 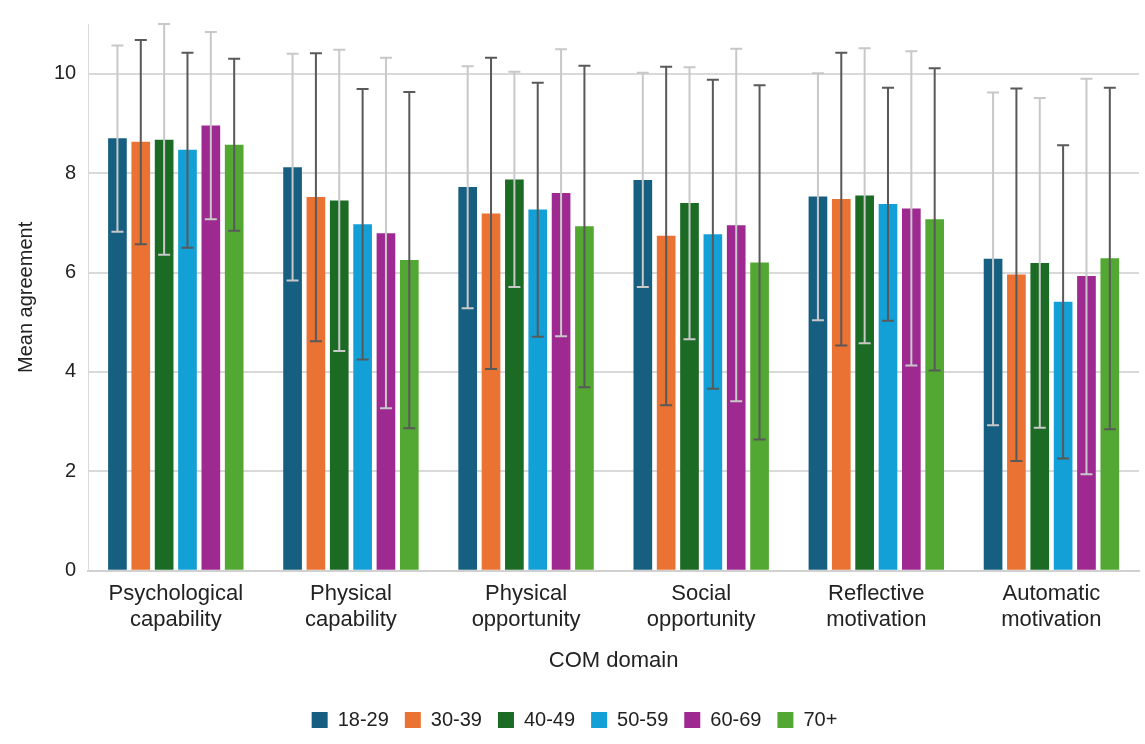 What do you see at coordinates (820, 718) in the screenshot?
I see `legend-label: 70+` at bounding box center [820, 718].